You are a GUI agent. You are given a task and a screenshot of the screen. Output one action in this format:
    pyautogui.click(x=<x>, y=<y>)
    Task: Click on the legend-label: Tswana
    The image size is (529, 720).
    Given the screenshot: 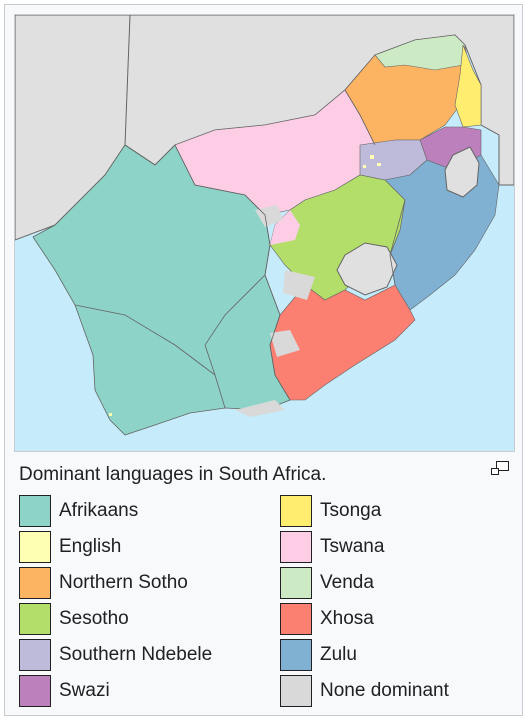 What is the action you would take?
    pyautogui.click(x=352, y=546)
    